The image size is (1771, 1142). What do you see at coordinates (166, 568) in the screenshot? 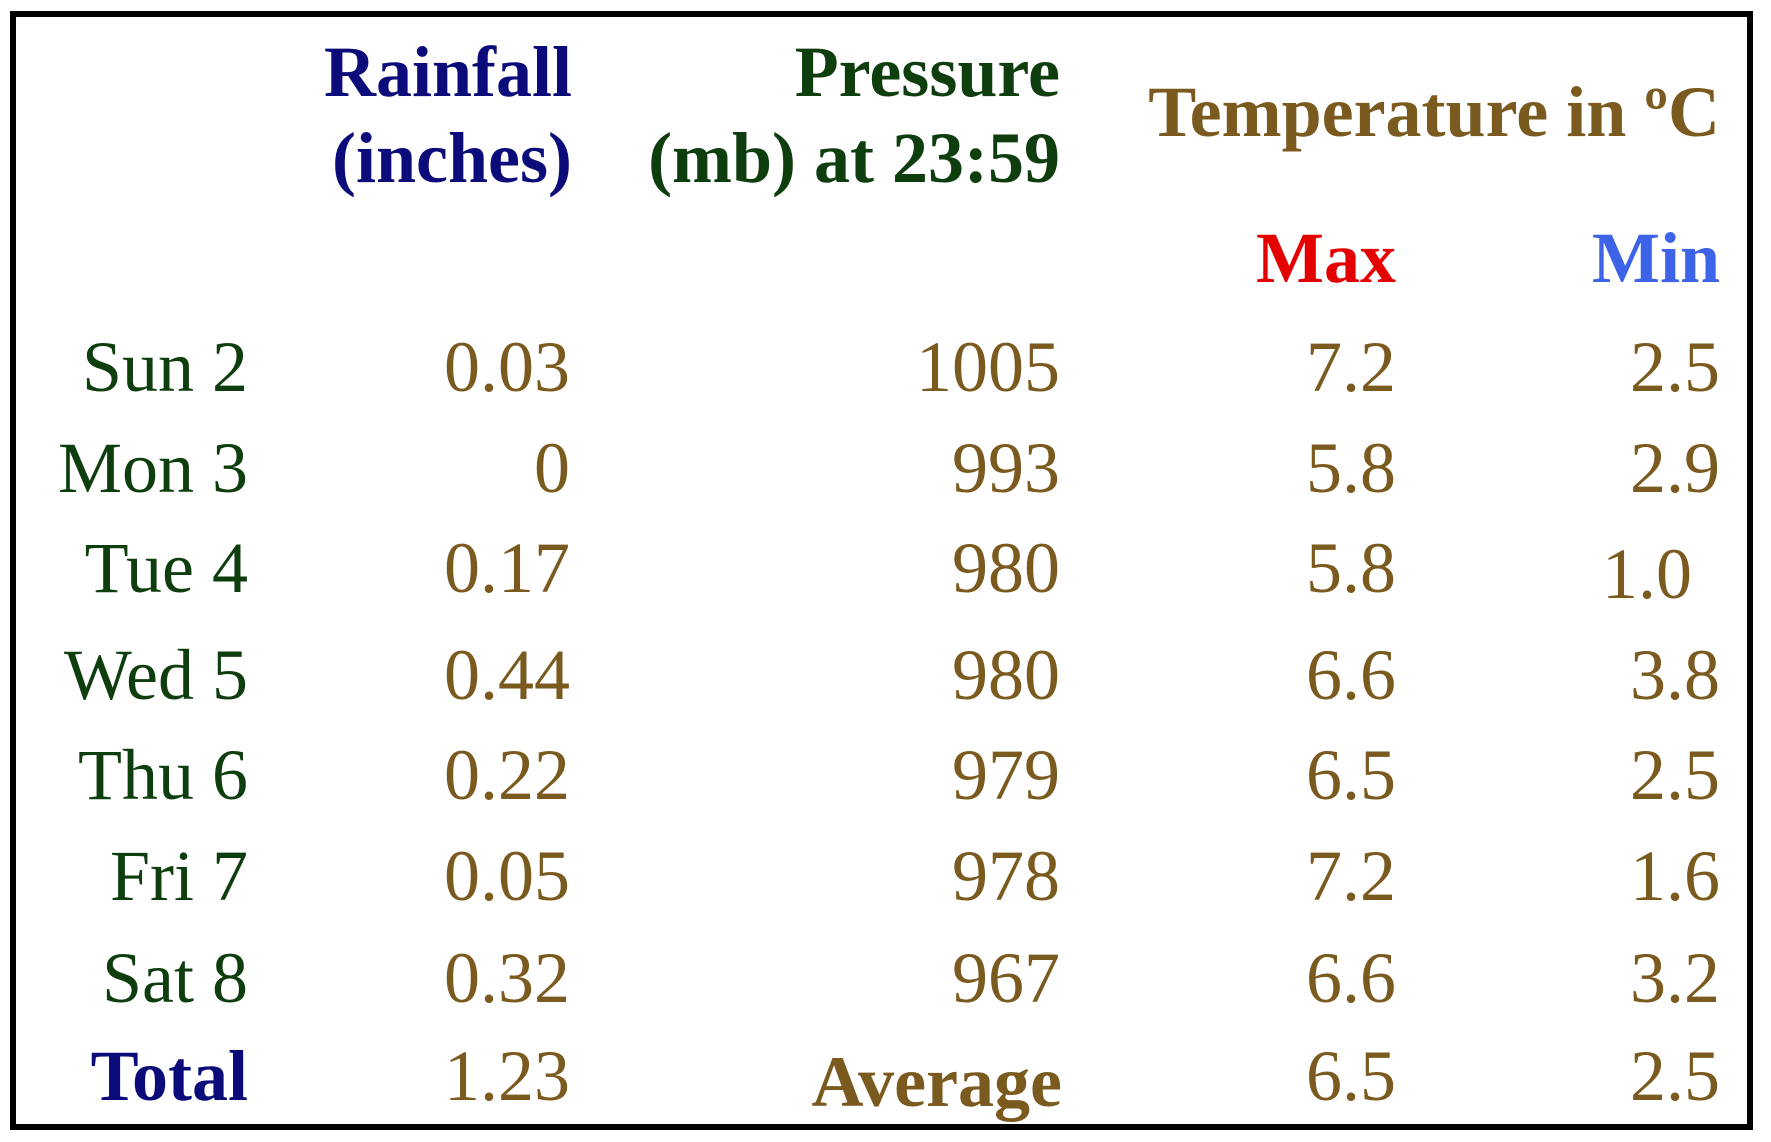
I see `day-label: Tue 4` at bounding box center [166, 568].